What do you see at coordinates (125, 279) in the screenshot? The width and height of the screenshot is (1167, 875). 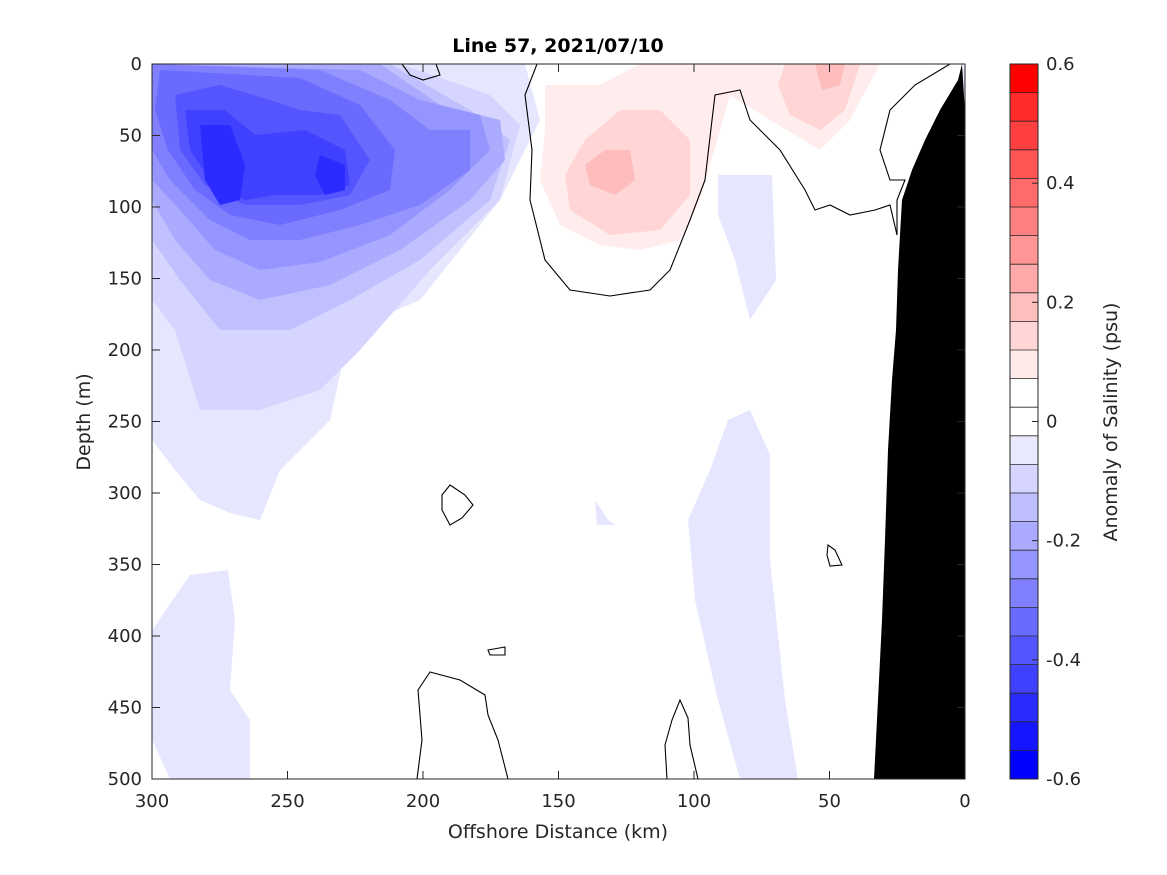 I see `y-tick-label: 150` at bounding box center [125, 279].